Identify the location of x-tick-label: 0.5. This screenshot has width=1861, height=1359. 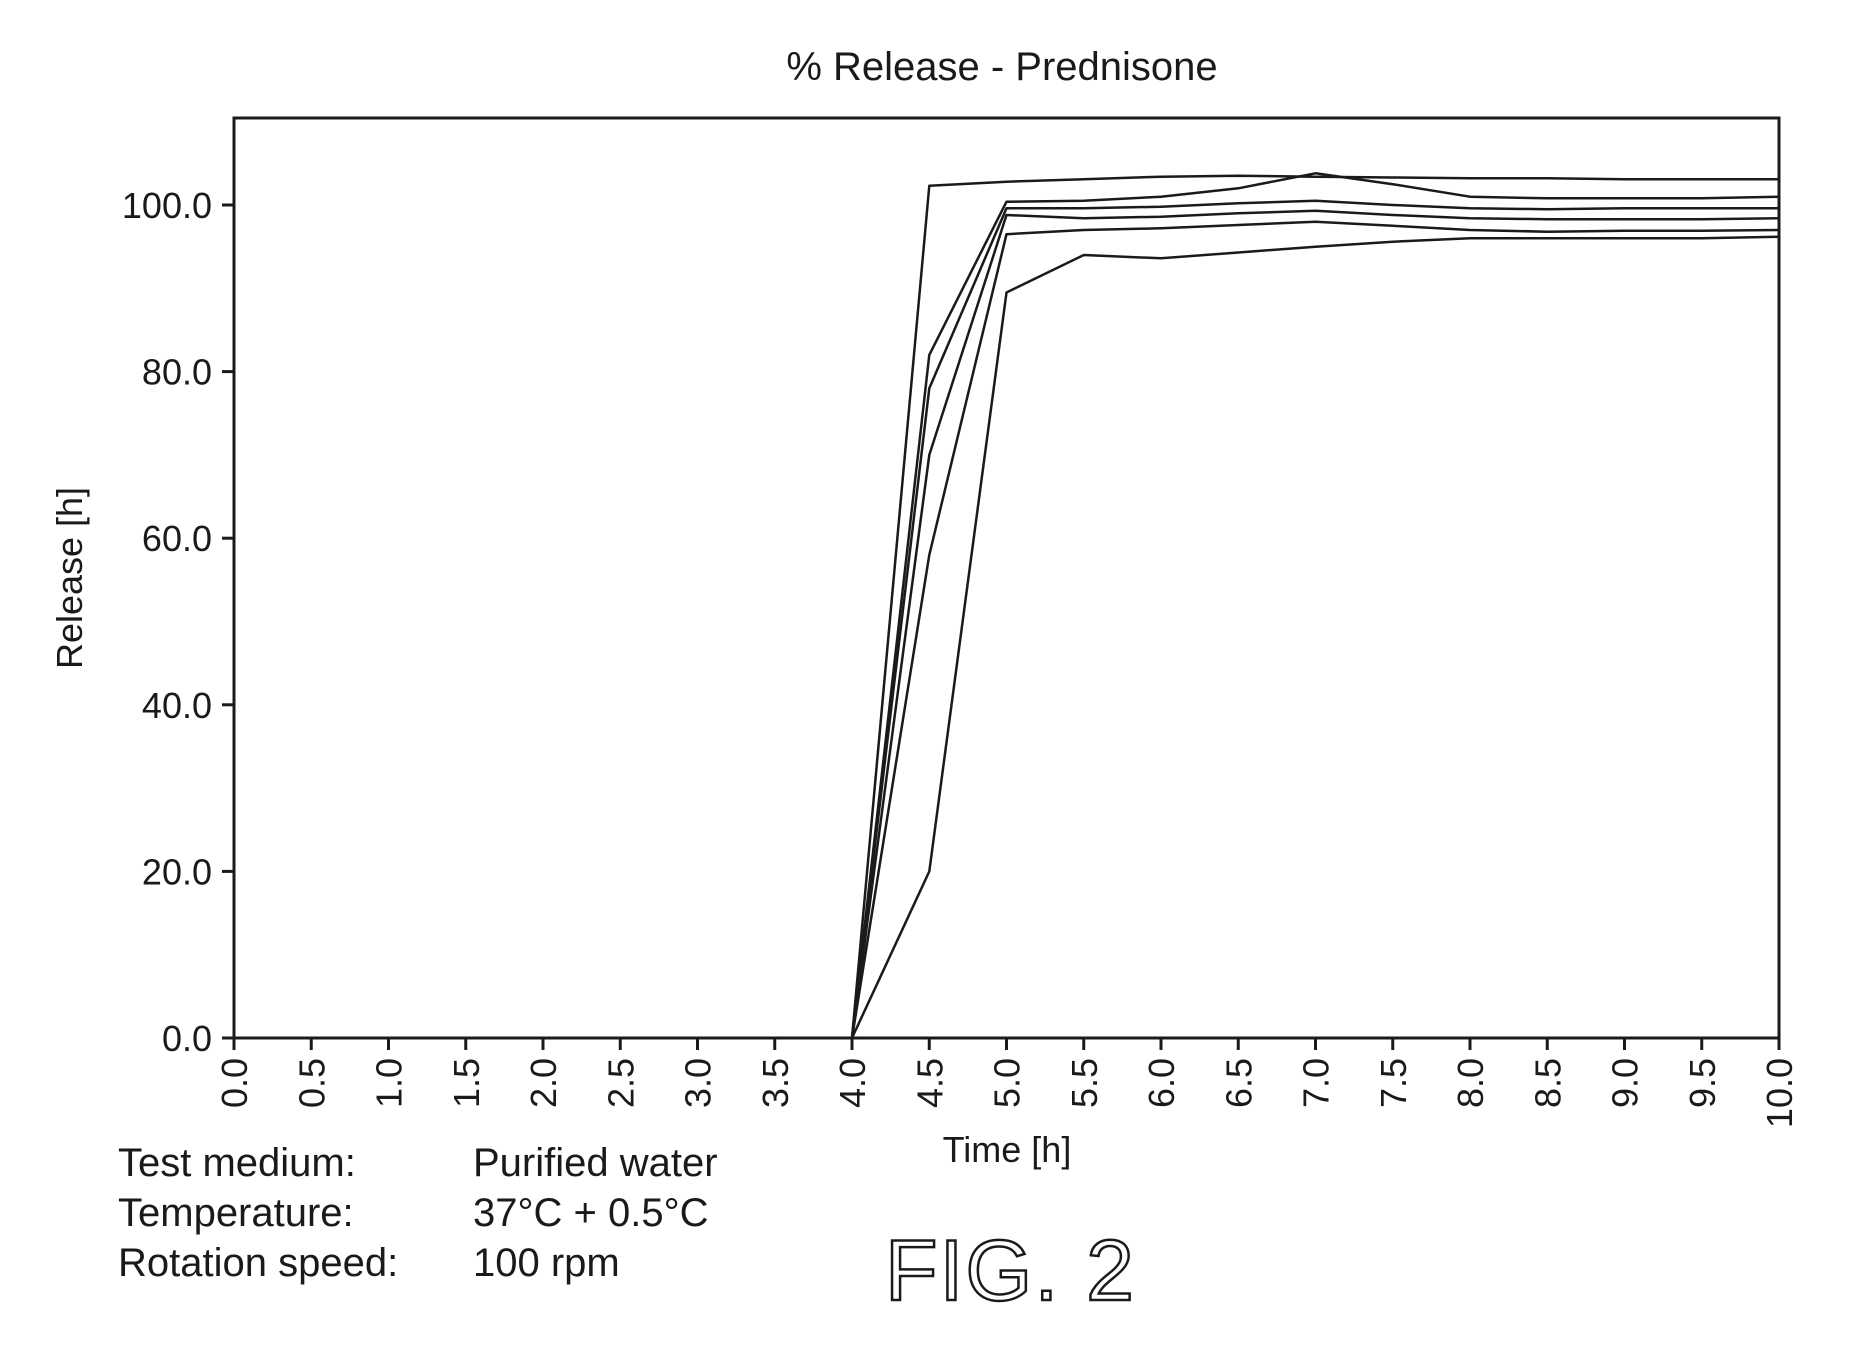
(311, 1083).